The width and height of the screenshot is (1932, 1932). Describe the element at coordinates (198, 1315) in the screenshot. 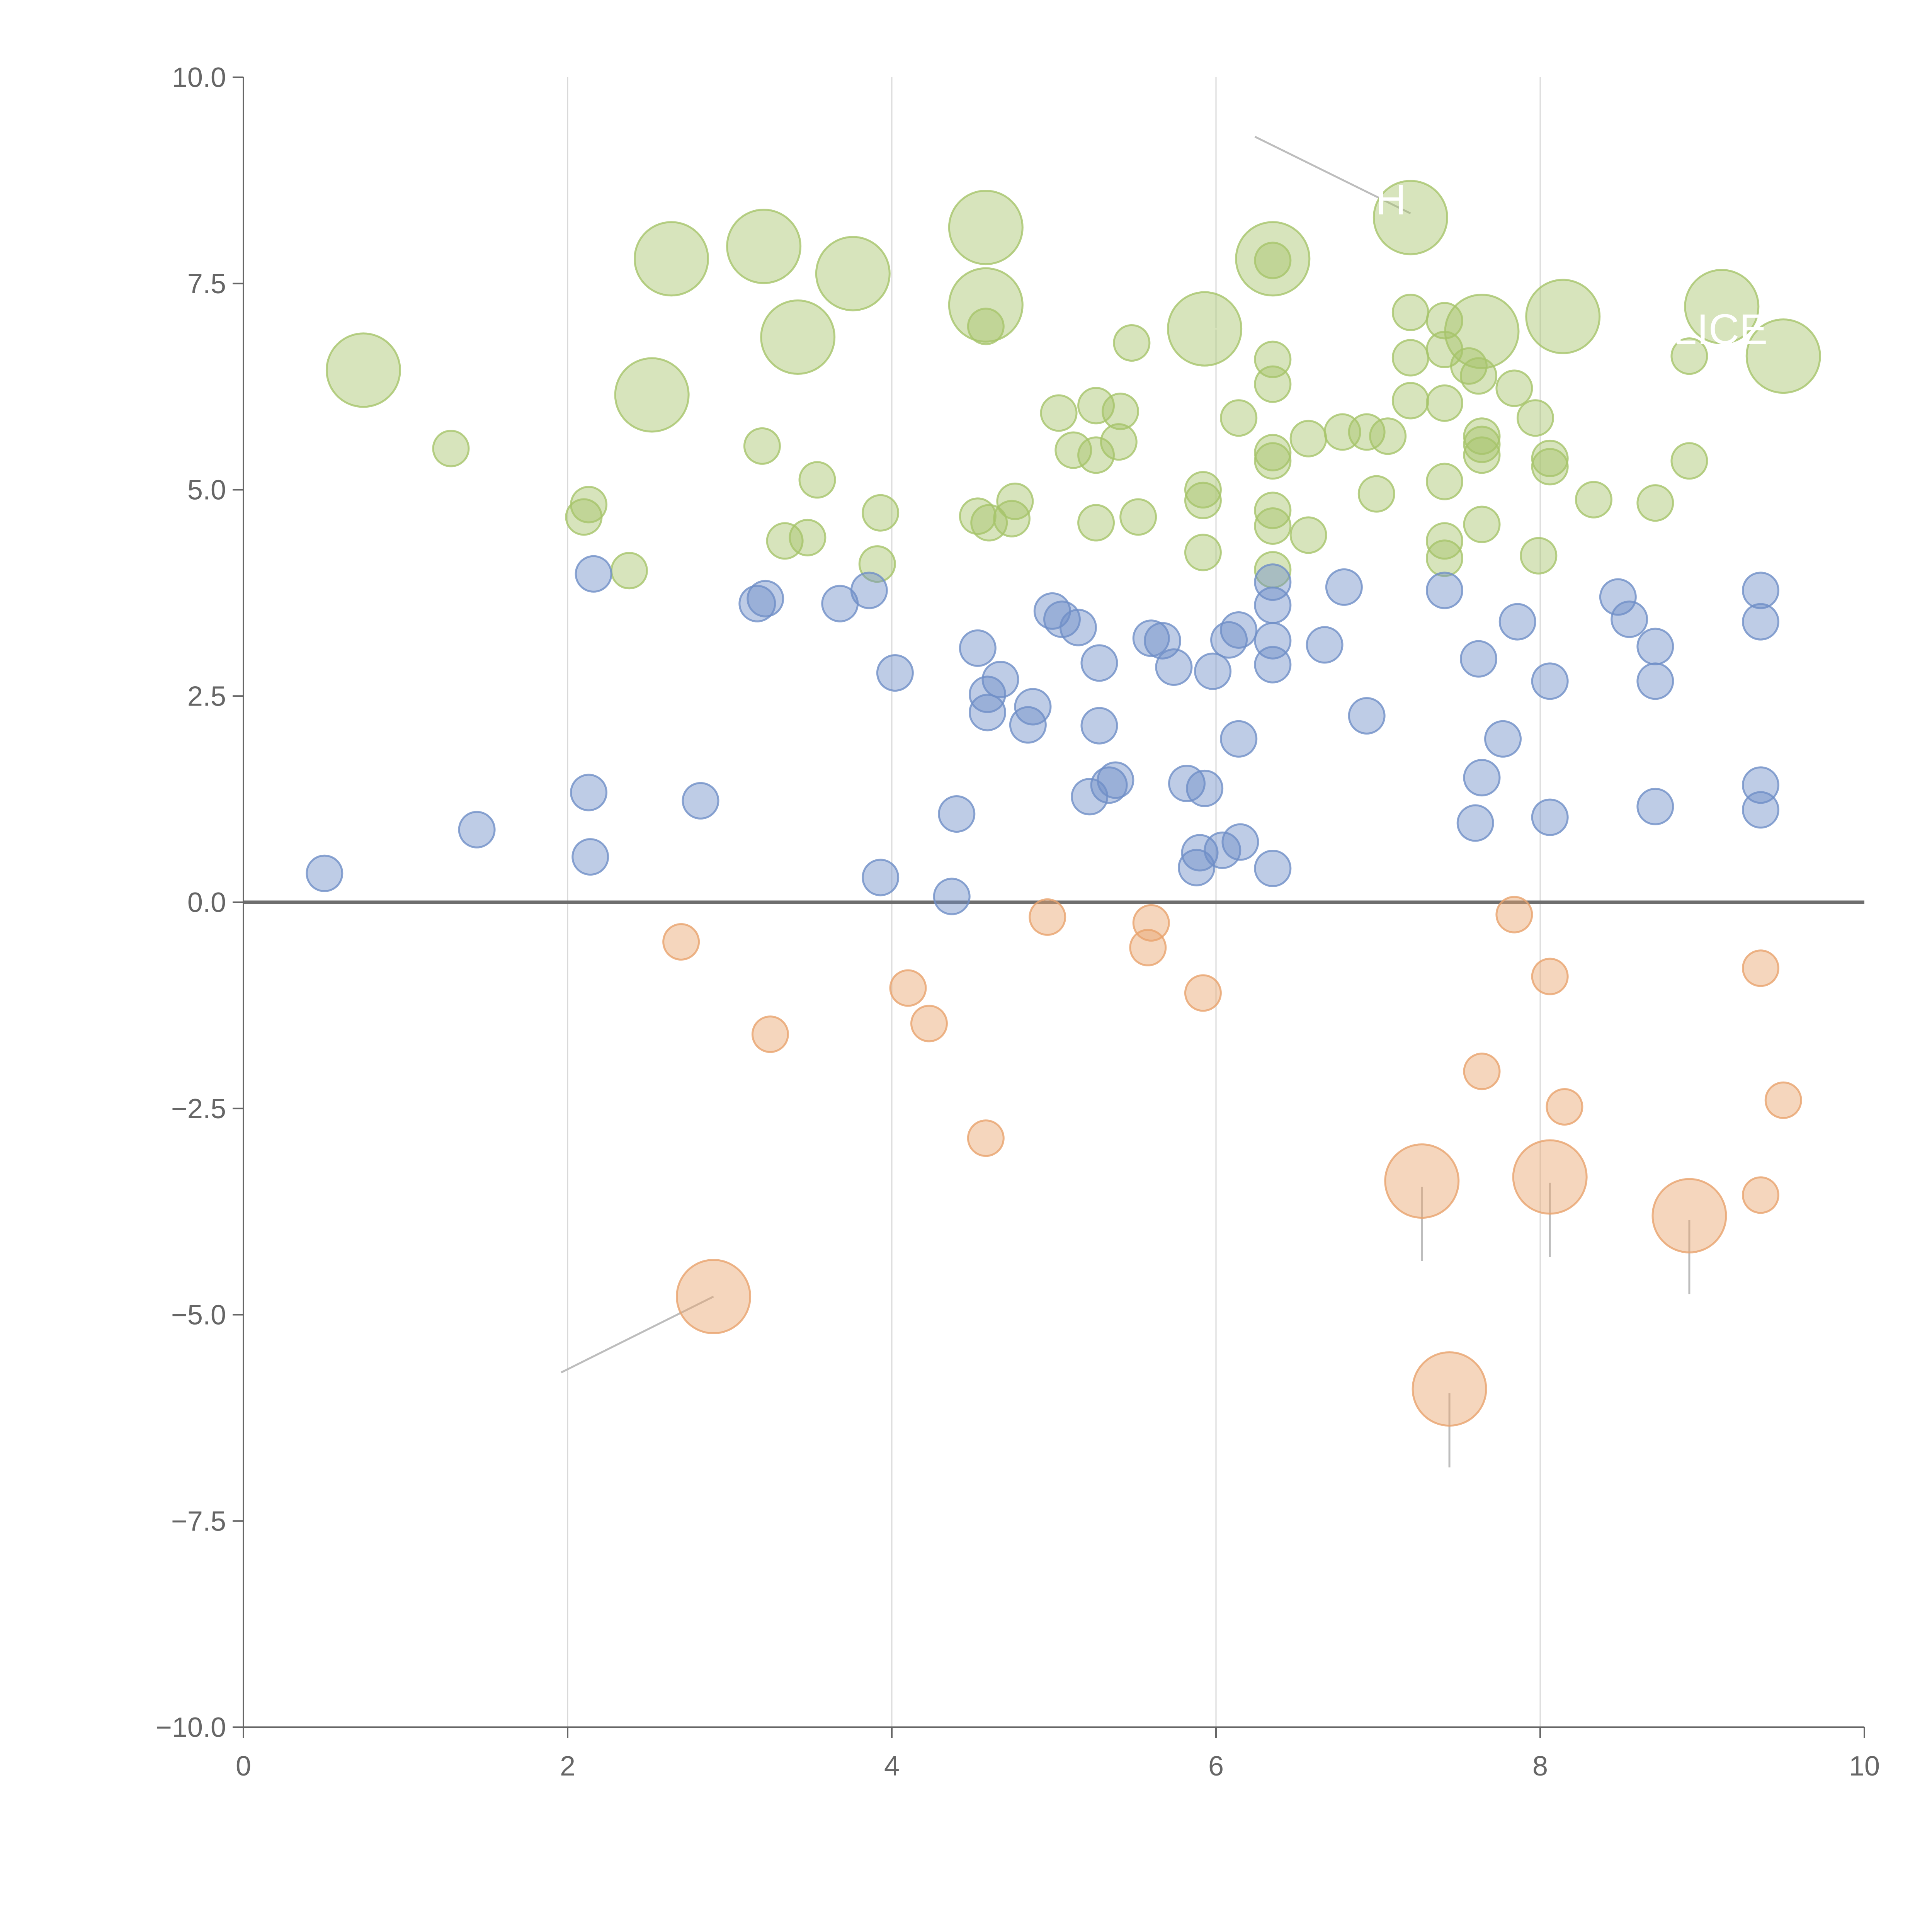

I see `y-tick-label: −5.0` at that location.